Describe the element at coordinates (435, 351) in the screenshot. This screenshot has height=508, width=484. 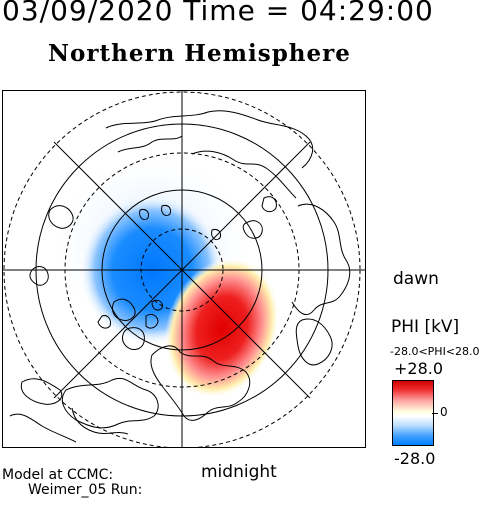
I see `colorbar-range: -28.0<PHI<28.0` at that location.